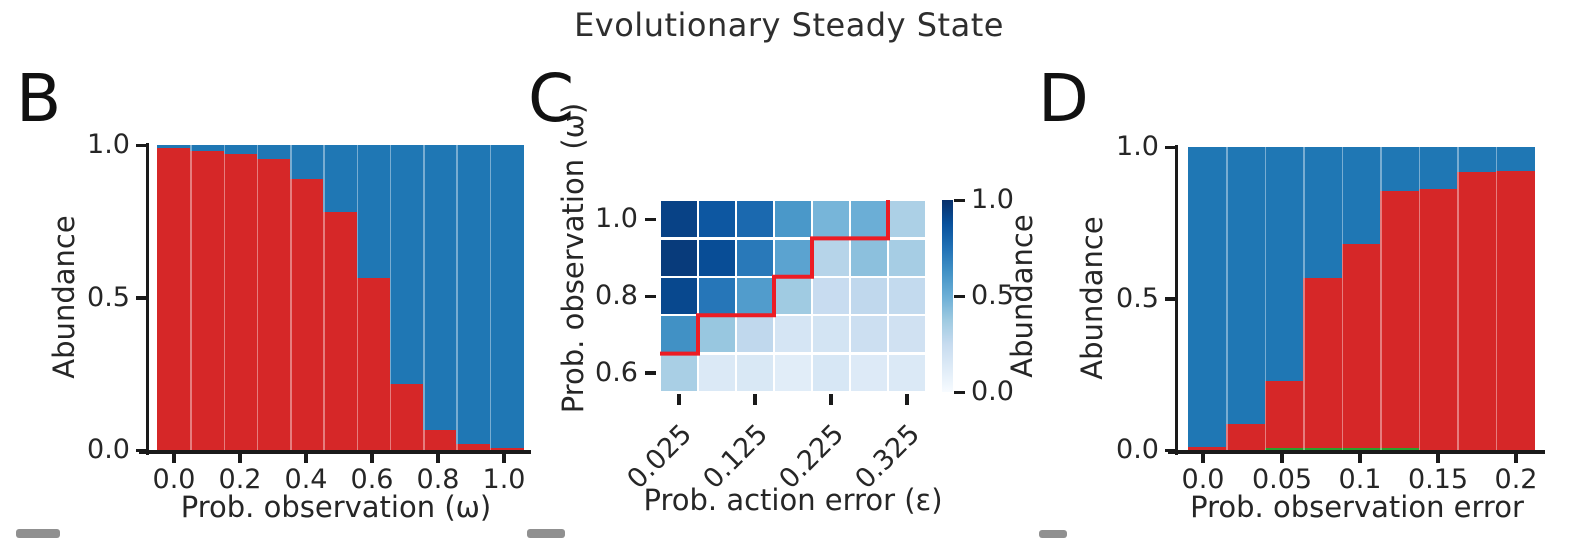  I want to click on colorbar, so click(947, 296).